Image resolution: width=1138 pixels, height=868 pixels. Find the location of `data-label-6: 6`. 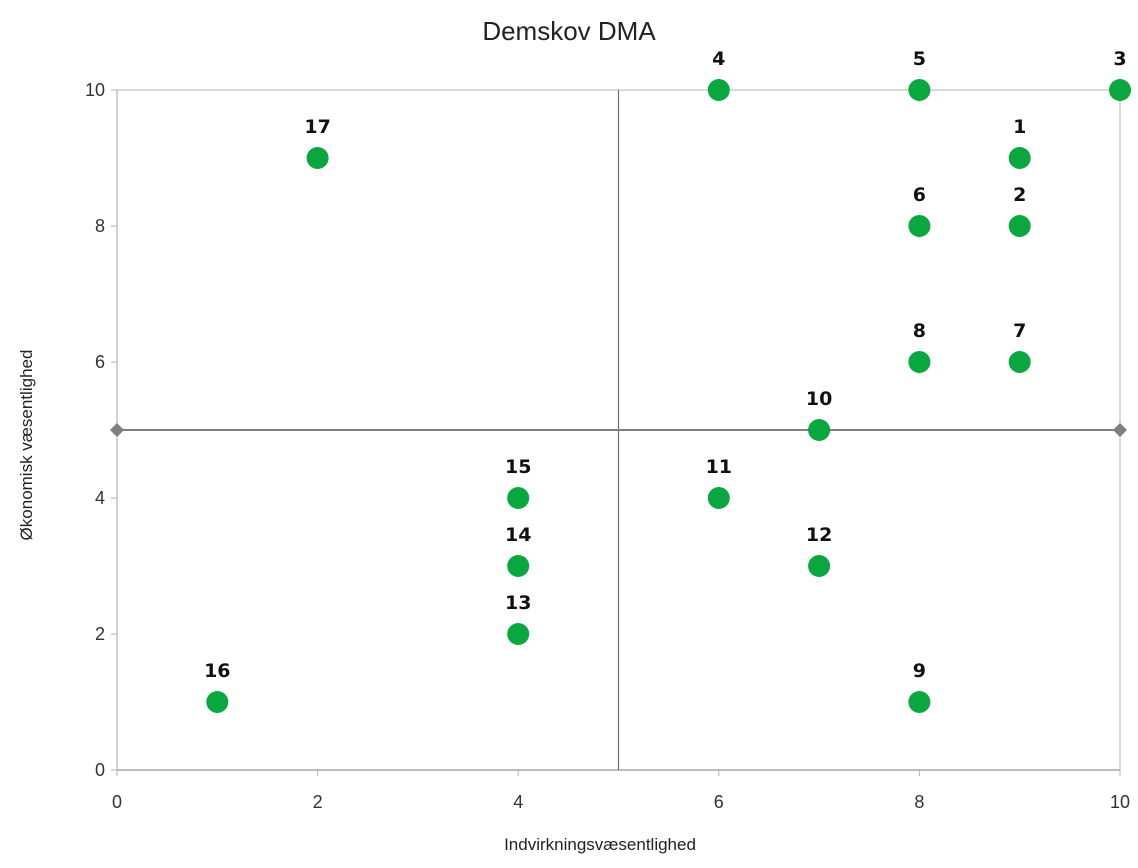

data-label-6: 6 is located at coordinates (919, 195).